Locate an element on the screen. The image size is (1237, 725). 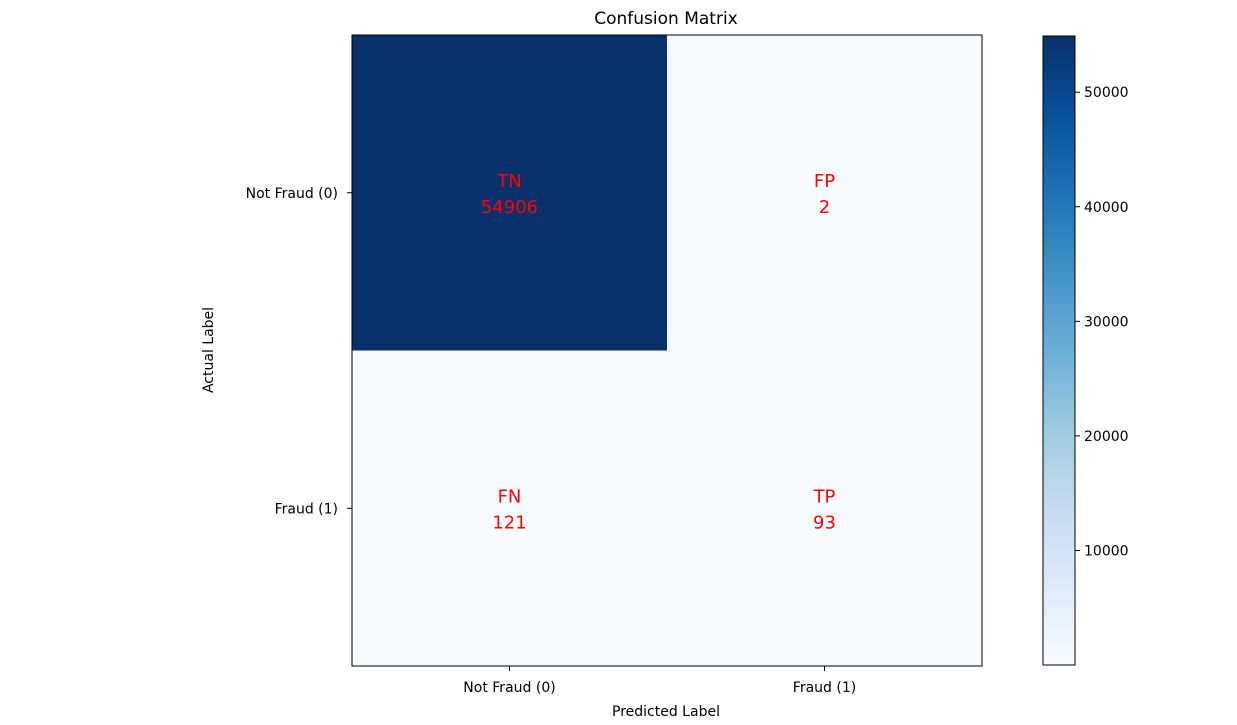
cell-label-fn: FN is located at coordinates (510, 496).